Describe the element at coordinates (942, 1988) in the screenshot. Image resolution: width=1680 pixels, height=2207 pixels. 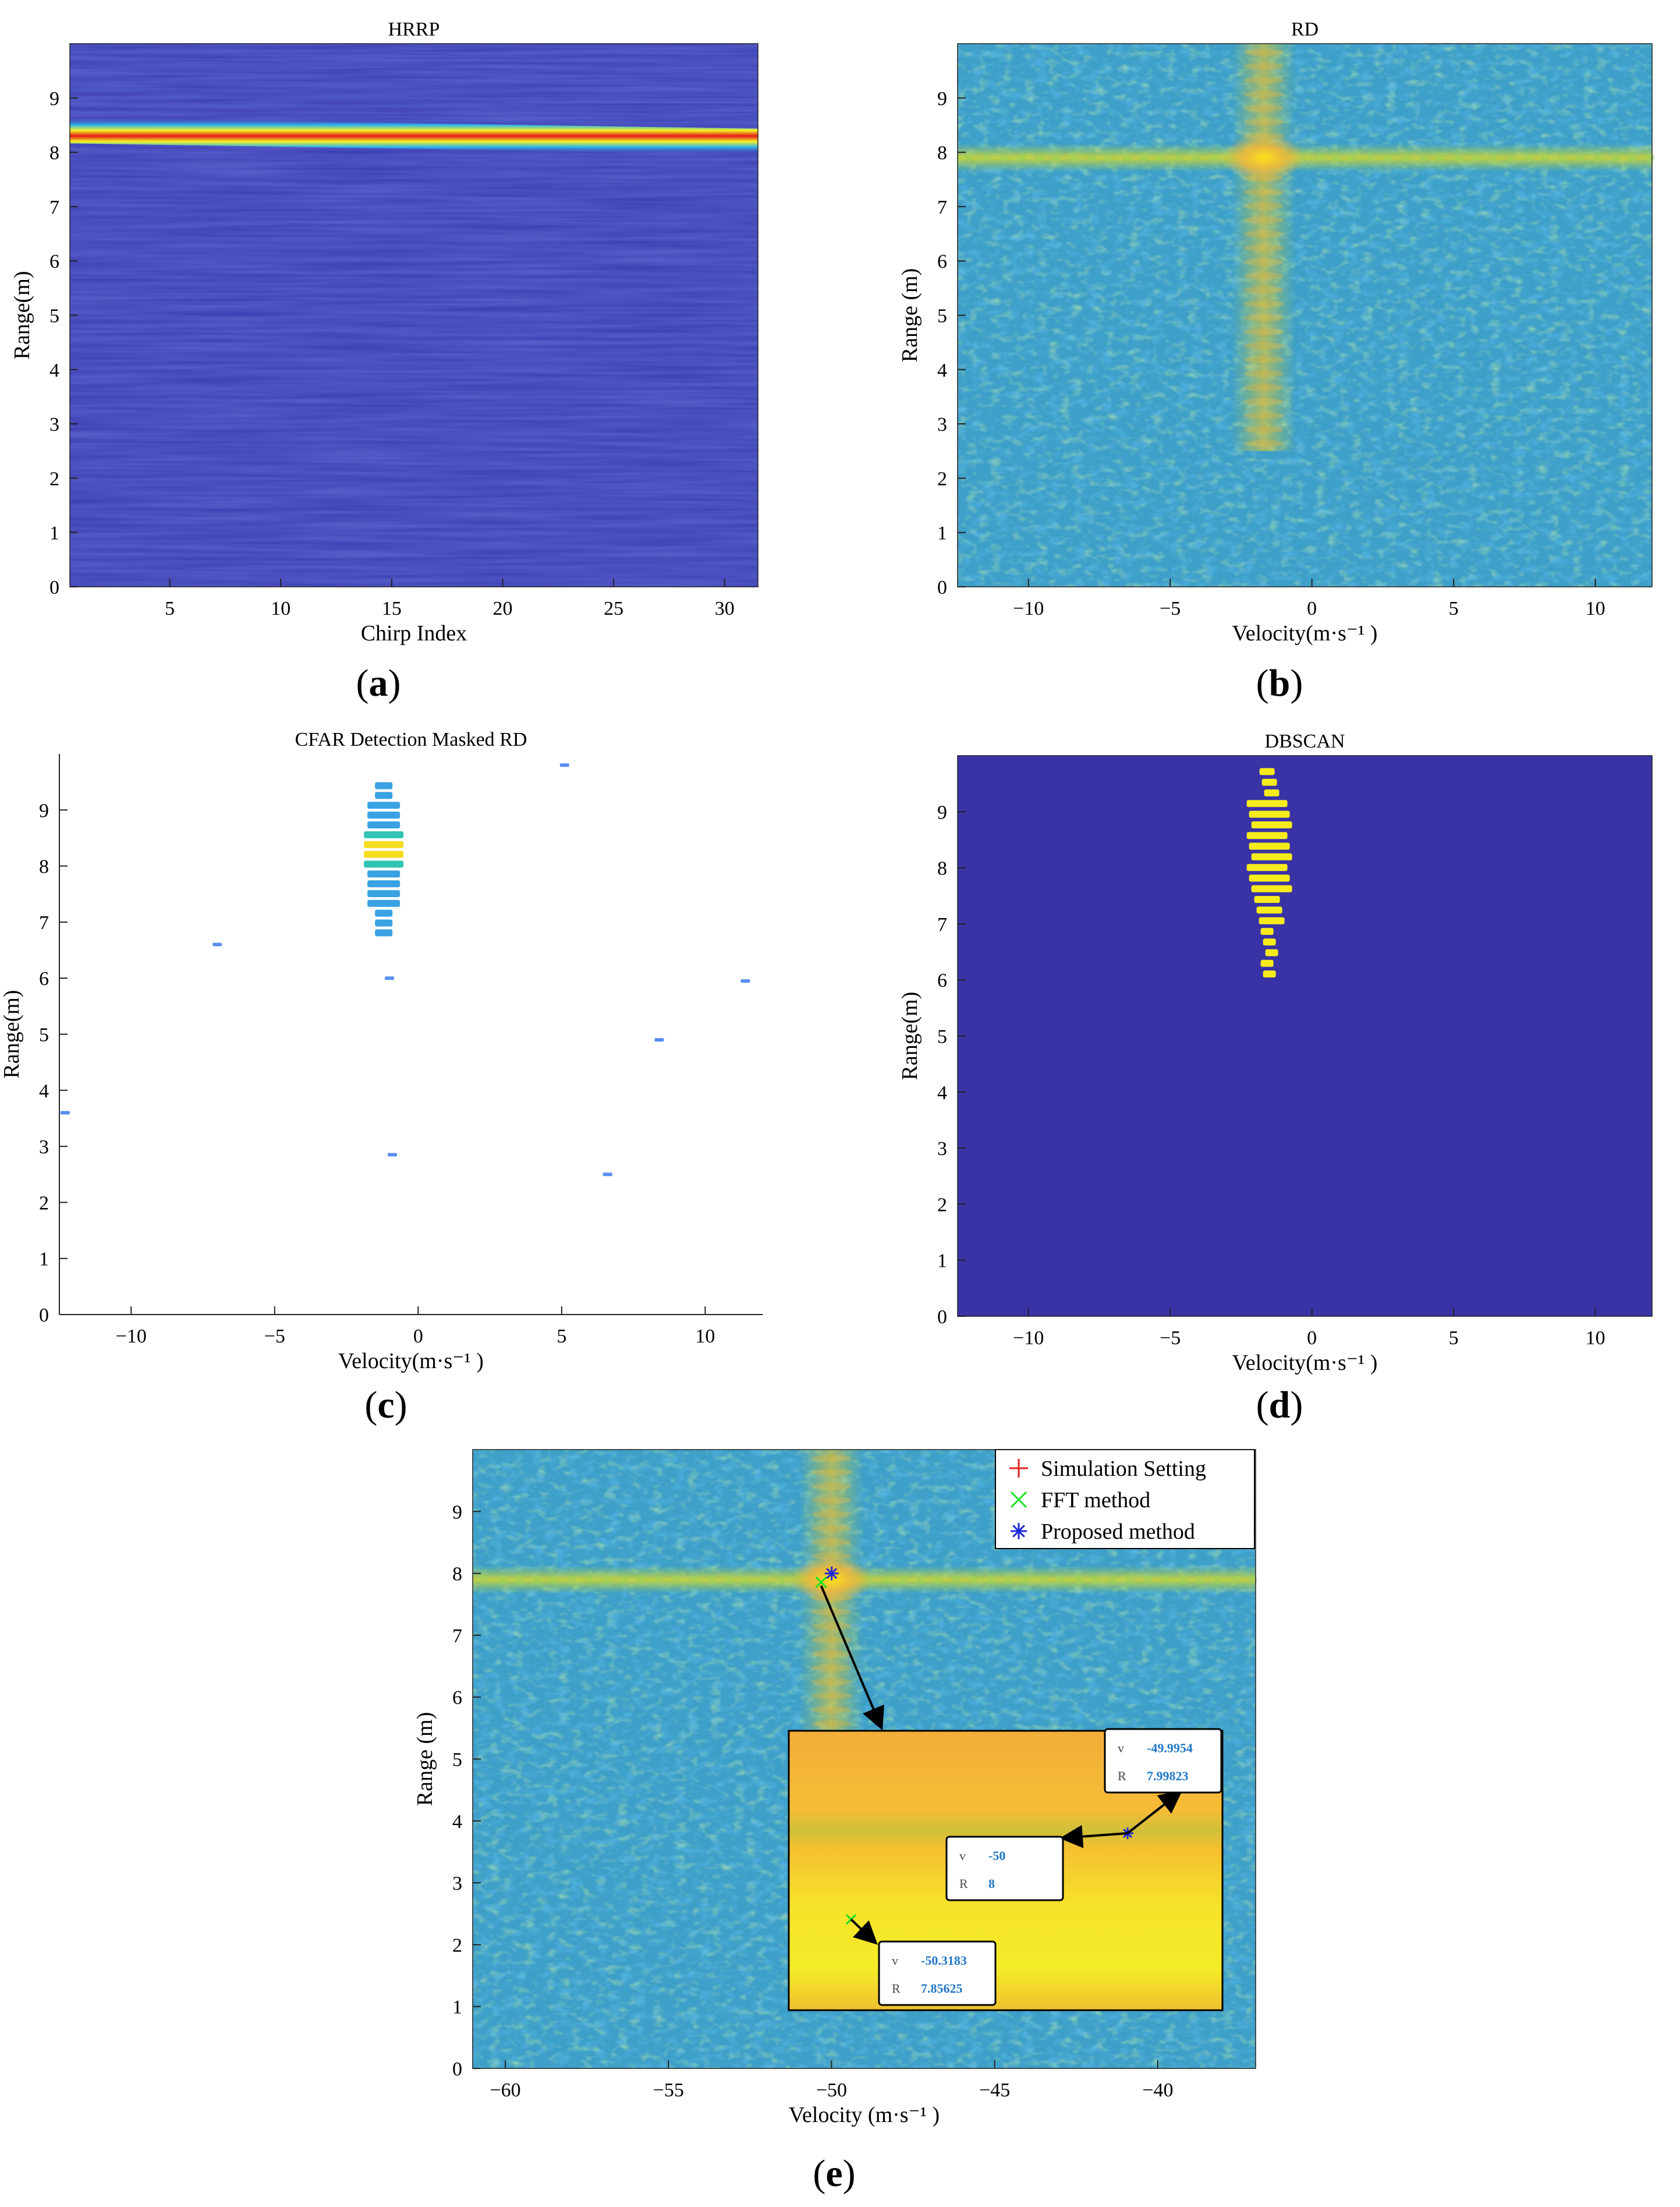
I see `datatip-r-value: 7.85625` at that location.